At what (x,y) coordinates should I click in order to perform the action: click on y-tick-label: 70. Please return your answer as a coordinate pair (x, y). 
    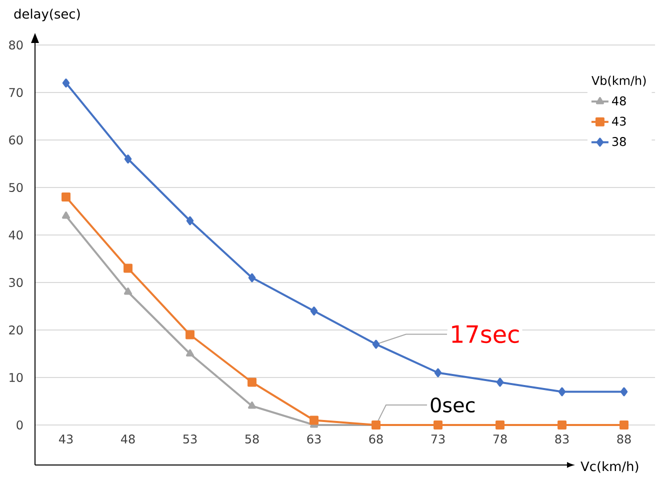
    Looking at the image, I should click on (16, 93).